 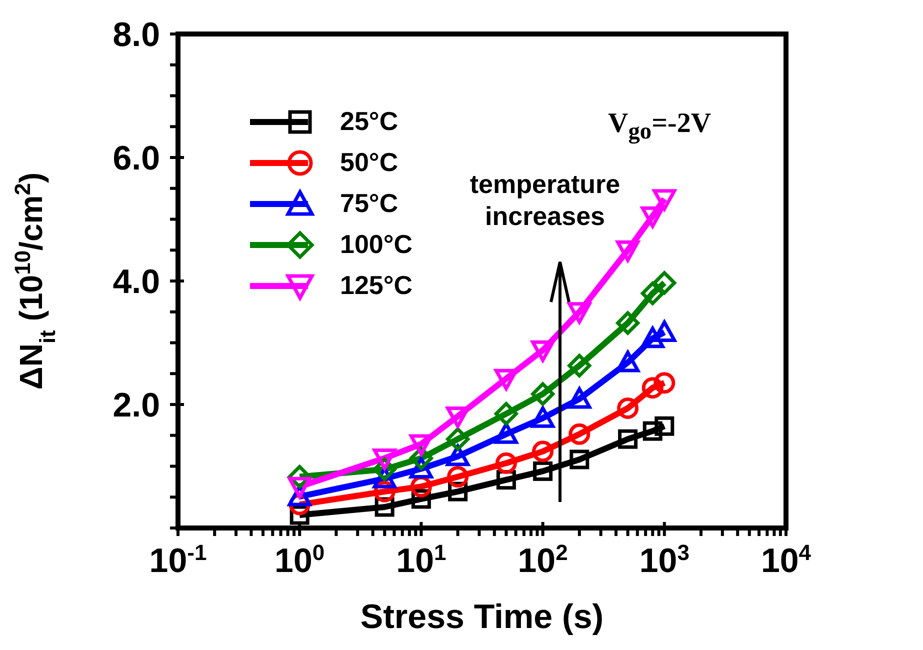 What do you see at coordinates (369, 203) in the screenshot?
I see `legend-label: 75°C` at bounding box center [369, 203].